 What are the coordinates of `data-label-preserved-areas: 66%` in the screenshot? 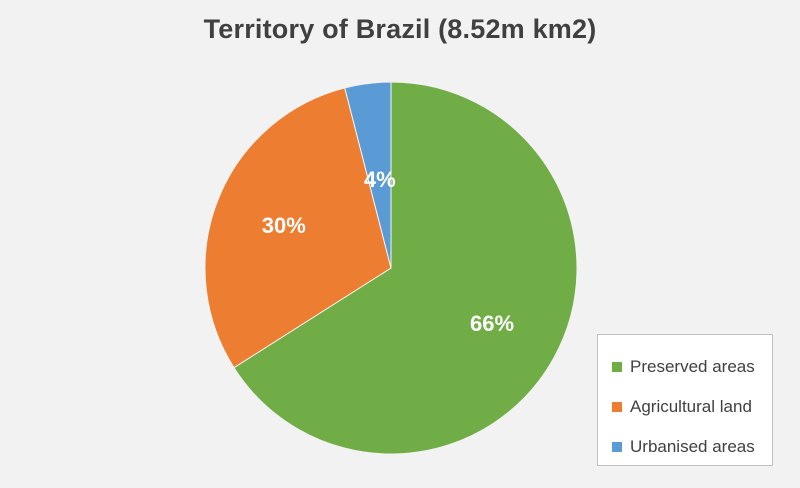 It's located at (492, 323).